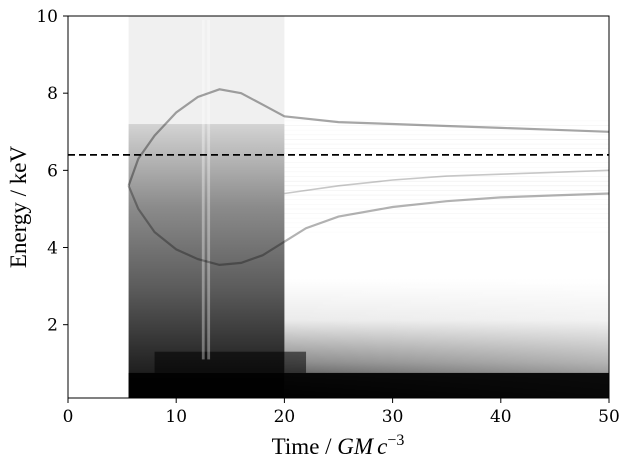 This screenshot has width=630, height=469. I want to click on y-tick-label-10: 10, so click(47, 17).